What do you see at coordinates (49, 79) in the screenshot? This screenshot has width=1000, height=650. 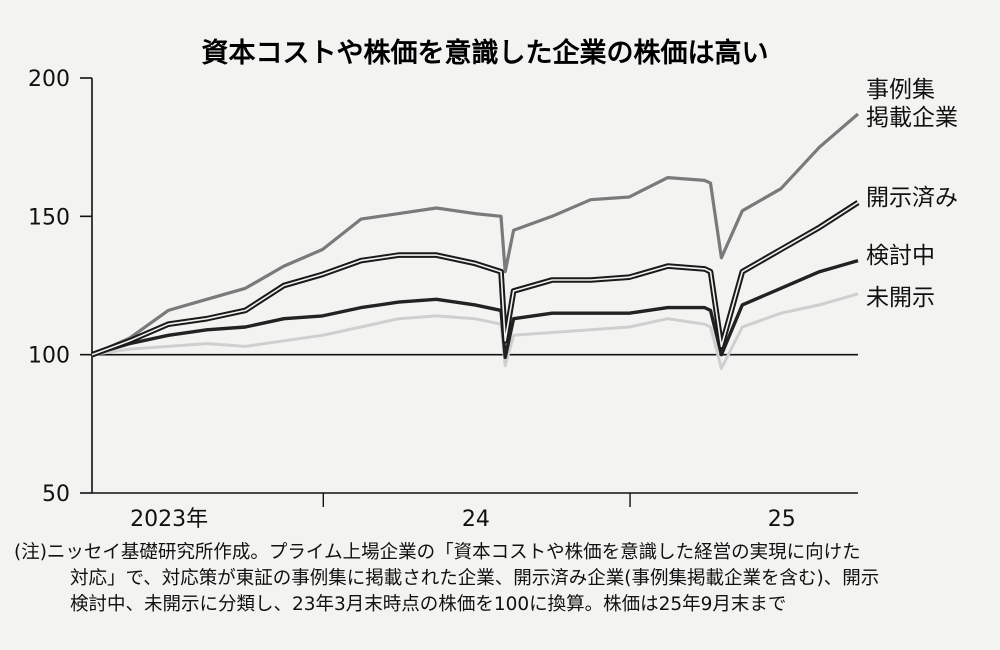 I see `y-tick-label: 200` at bounding box center [49, 79].